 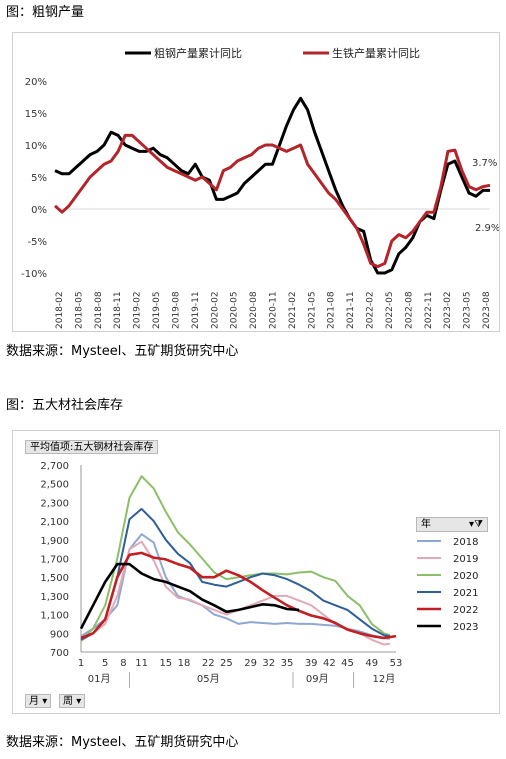 I want to click on x-tick-label: 2021-02, so click(x=293, y=310).